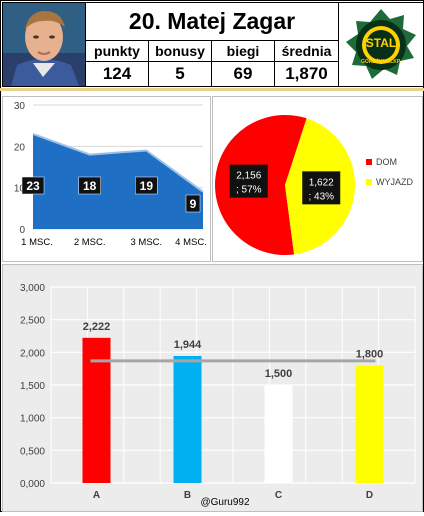 The image size is (424, 516). I want to click on bar-x-tick-label: D, so click(369, 495).